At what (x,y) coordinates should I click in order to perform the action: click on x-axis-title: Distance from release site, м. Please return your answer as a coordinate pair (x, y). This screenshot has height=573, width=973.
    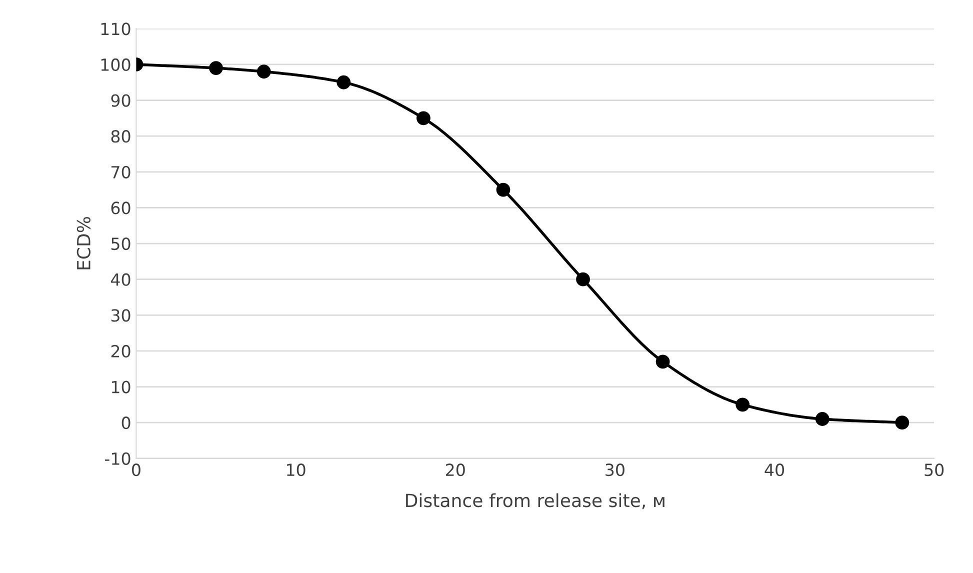
    Looking at the image, I should click on (535, 501).